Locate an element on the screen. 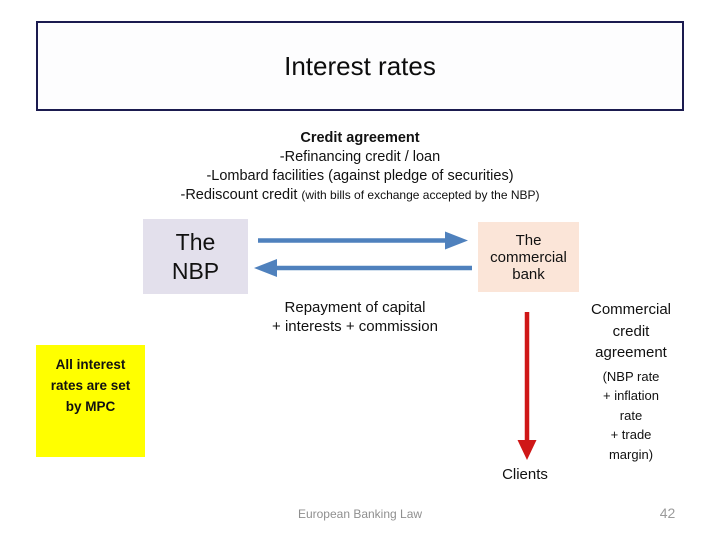 Image resolution: width=720 pixels, height=540 pixels. credit-agreement-heading: Credit agreement is located at coordinates (360, 138).